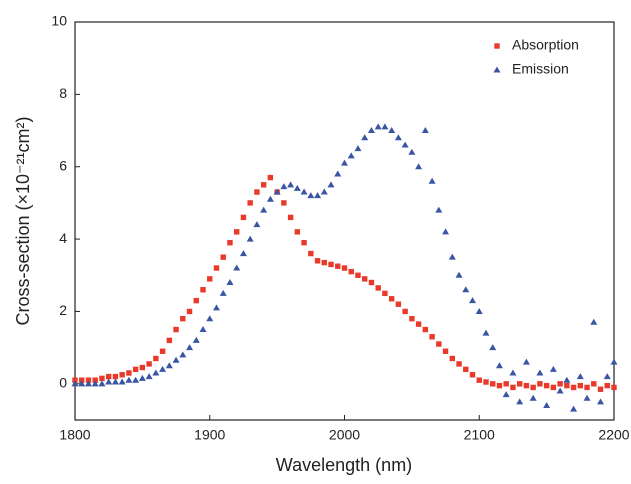 The image size is (631, 484). I want to click on legend-label: Absorption, so click(545, 45).